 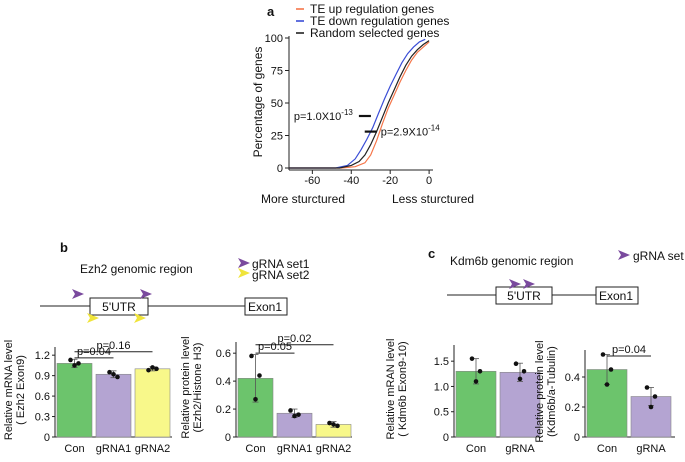 I want to click on panel-label-b: b, so click(x=64, y=247).